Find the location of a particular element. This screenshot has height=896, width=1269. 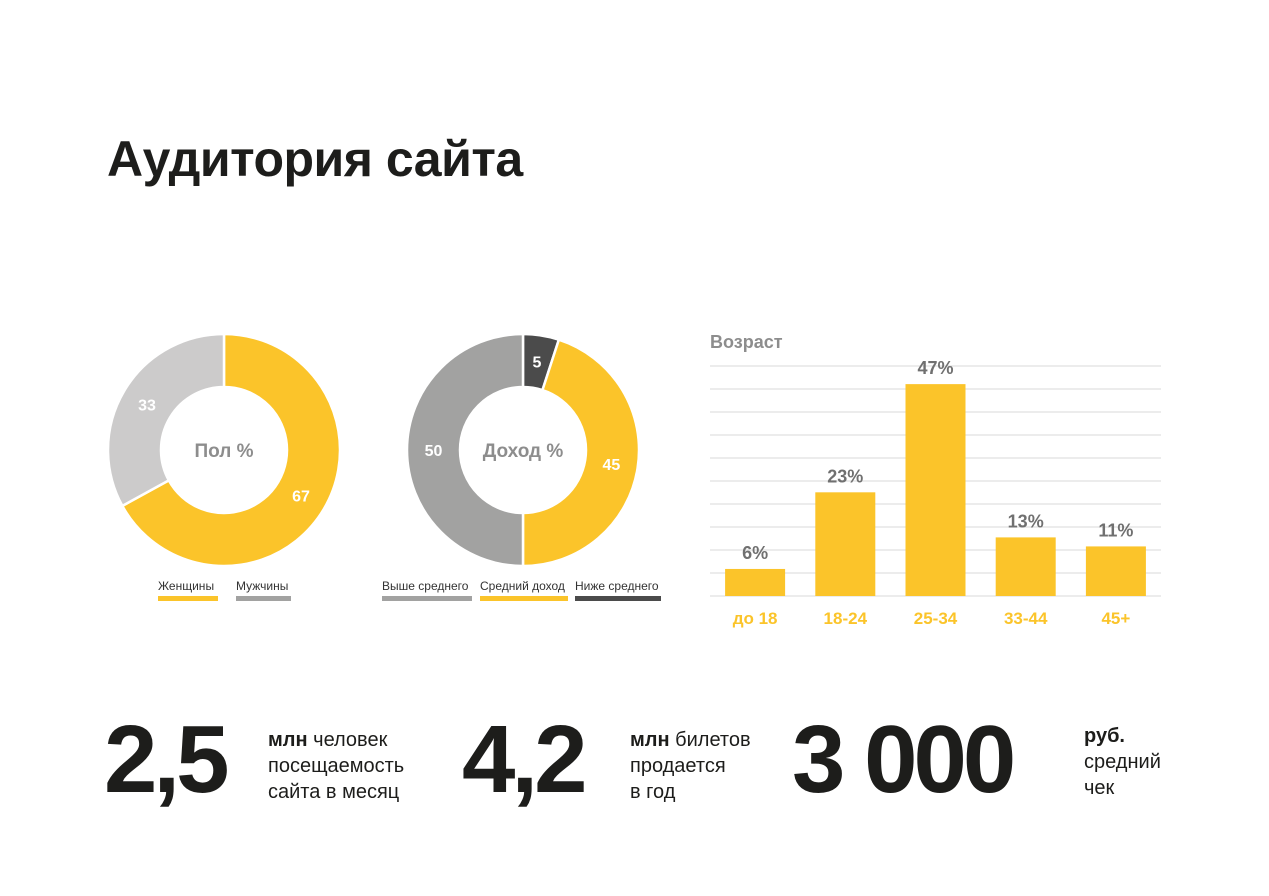

stat-tickets-line2: продается is located at coordinates (678, 766).